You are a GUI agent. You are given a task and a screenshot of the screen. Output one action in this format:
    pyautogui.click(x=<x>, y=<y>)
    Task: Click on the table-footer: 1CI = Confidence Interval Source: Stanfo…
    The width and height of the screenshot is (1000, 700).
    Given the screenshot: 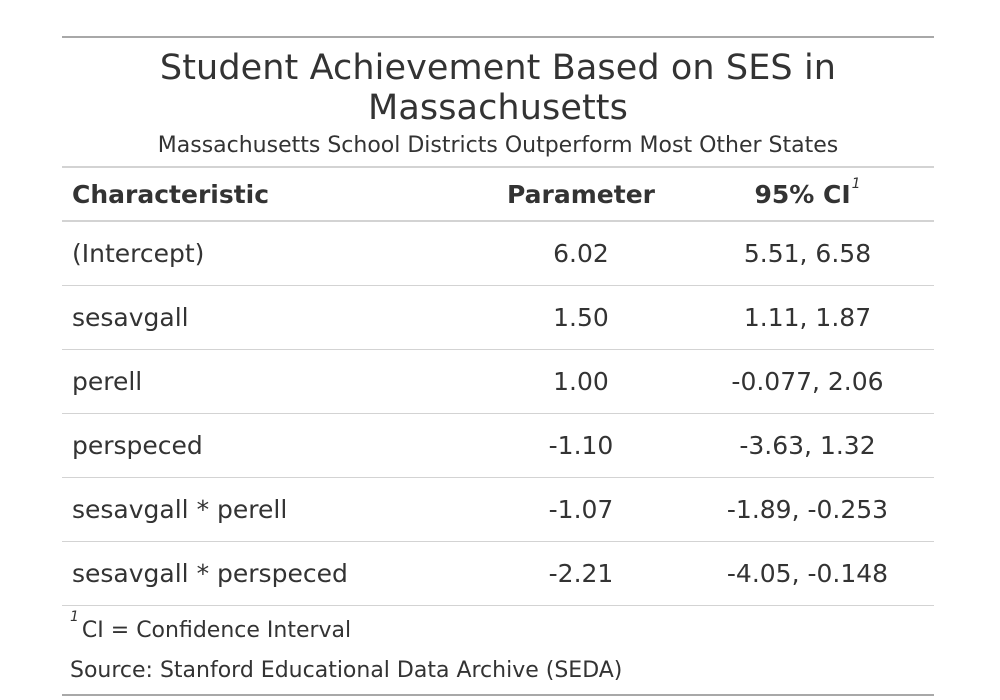 What is the action you would take?
    pyautogui.click(x=498, y=650)
    